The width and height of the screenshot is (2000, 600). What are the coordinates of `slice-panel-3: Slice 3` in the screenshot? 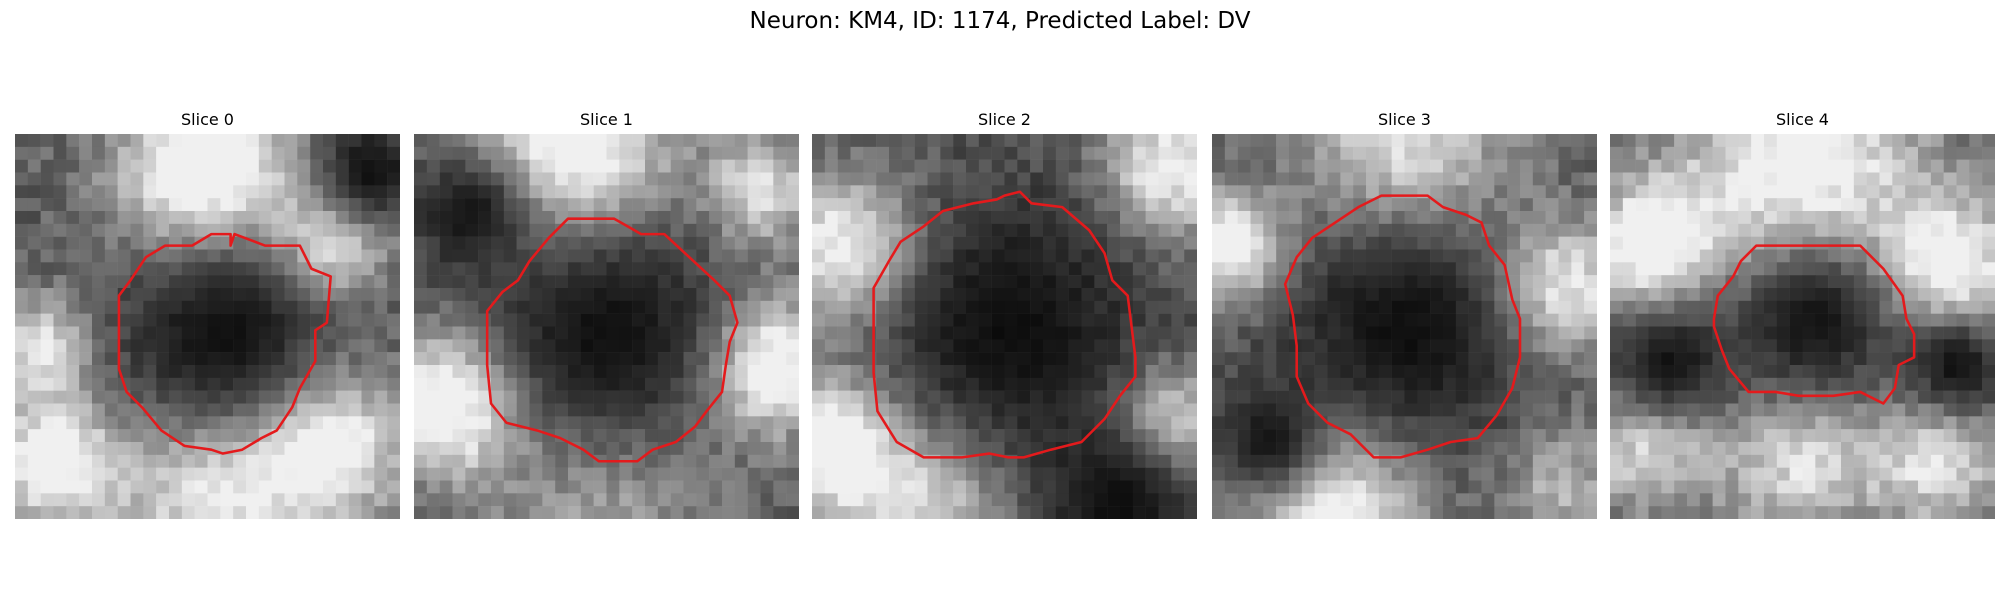 It's located at (1404, 315).